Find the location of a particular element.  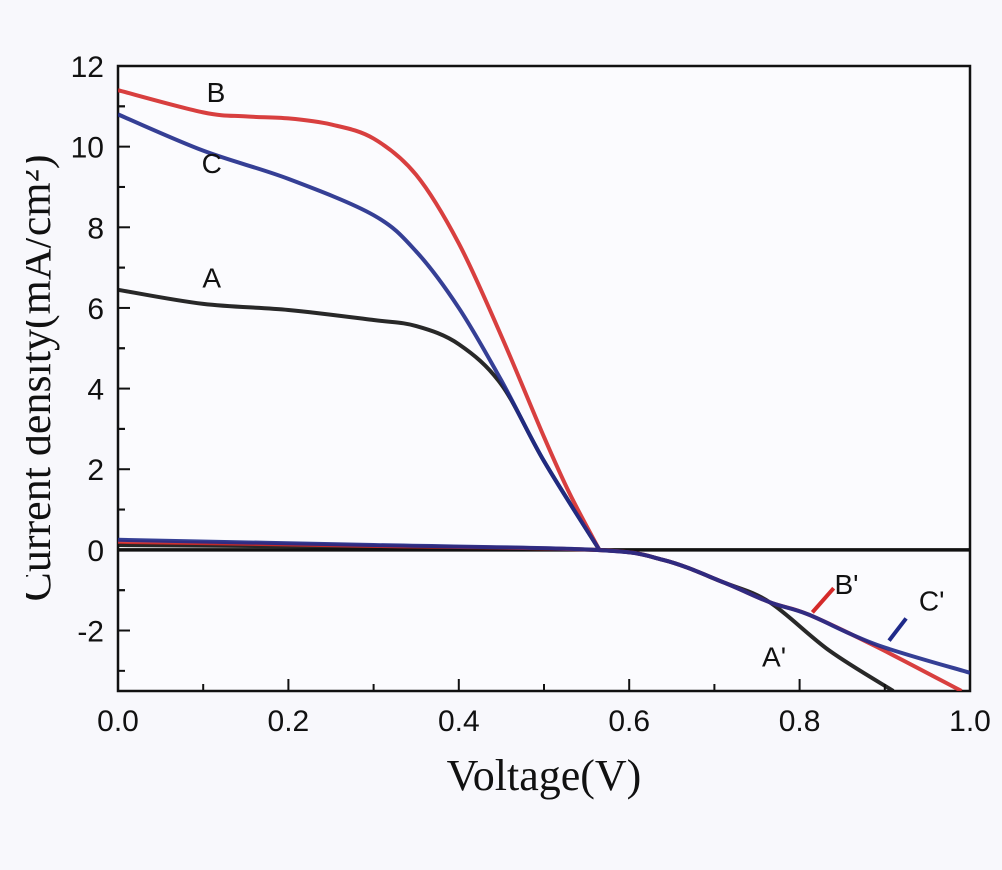

y-tick-label: 6 is located at coordinates (95, 309).